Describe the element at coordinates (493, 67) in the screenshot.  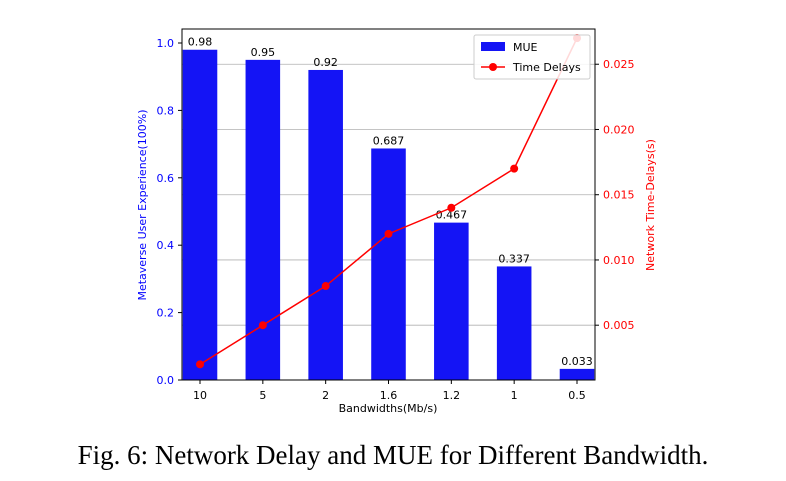
I see `legend-delay-marker` at that location.